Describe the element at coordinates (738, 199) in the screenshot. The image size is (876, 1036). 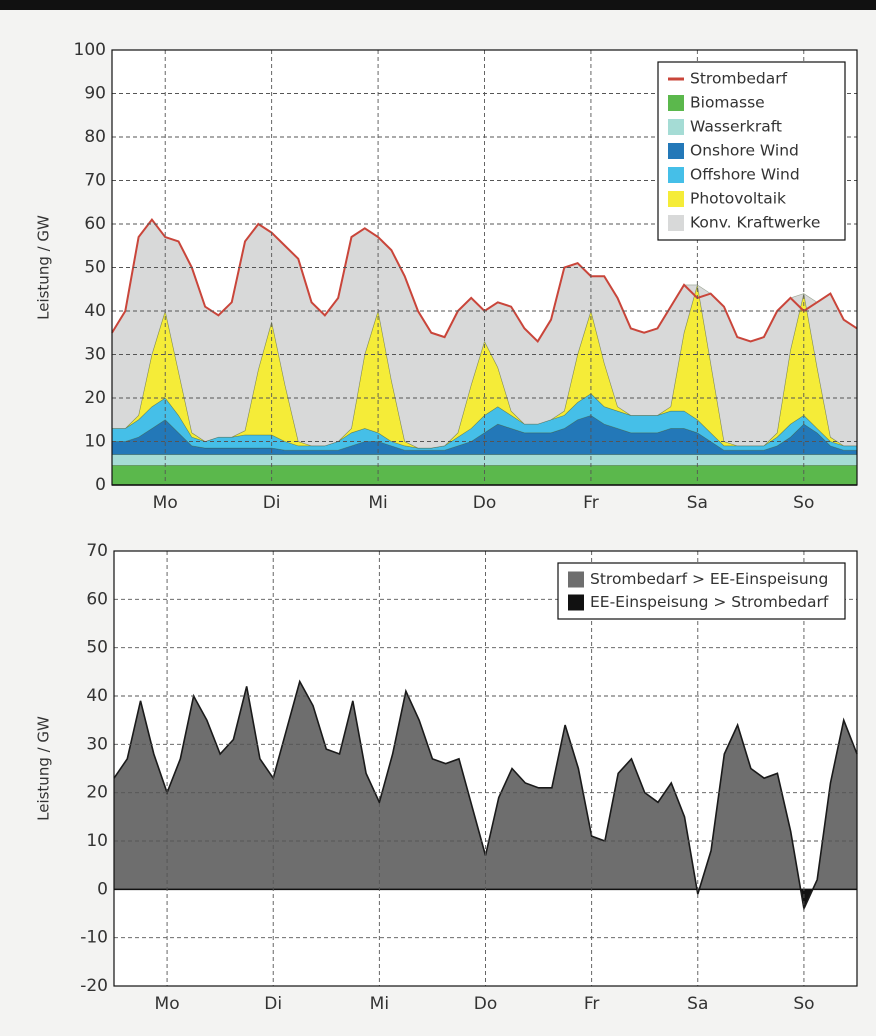
I see `legend-label: Photovoltaik` at that location.